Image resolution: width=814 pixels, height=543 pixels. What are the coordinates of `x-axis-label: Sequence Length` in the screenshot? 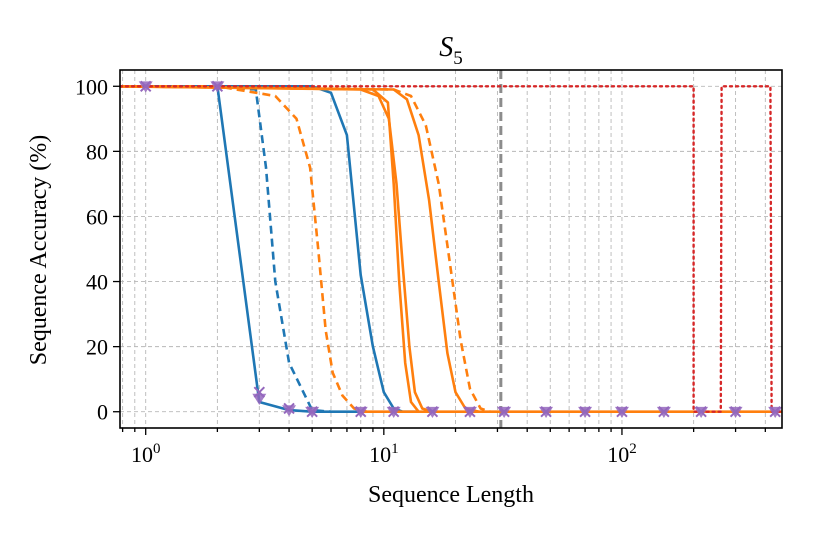 It's located at (451, 495).